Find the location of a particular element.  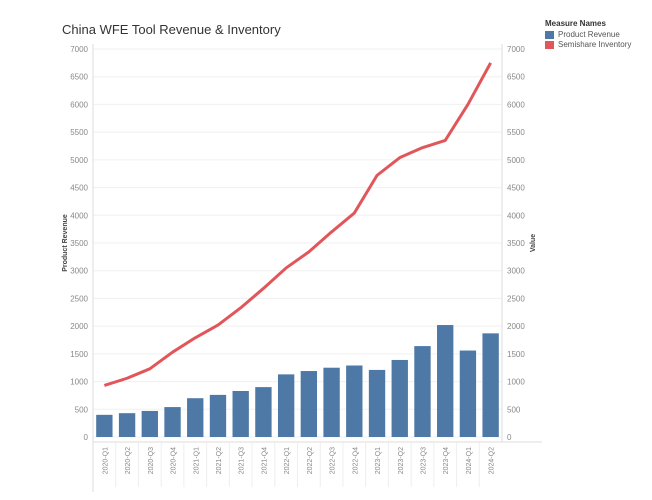

x-tick-label: 2020-Q4 is located at coordinates (174, 460).